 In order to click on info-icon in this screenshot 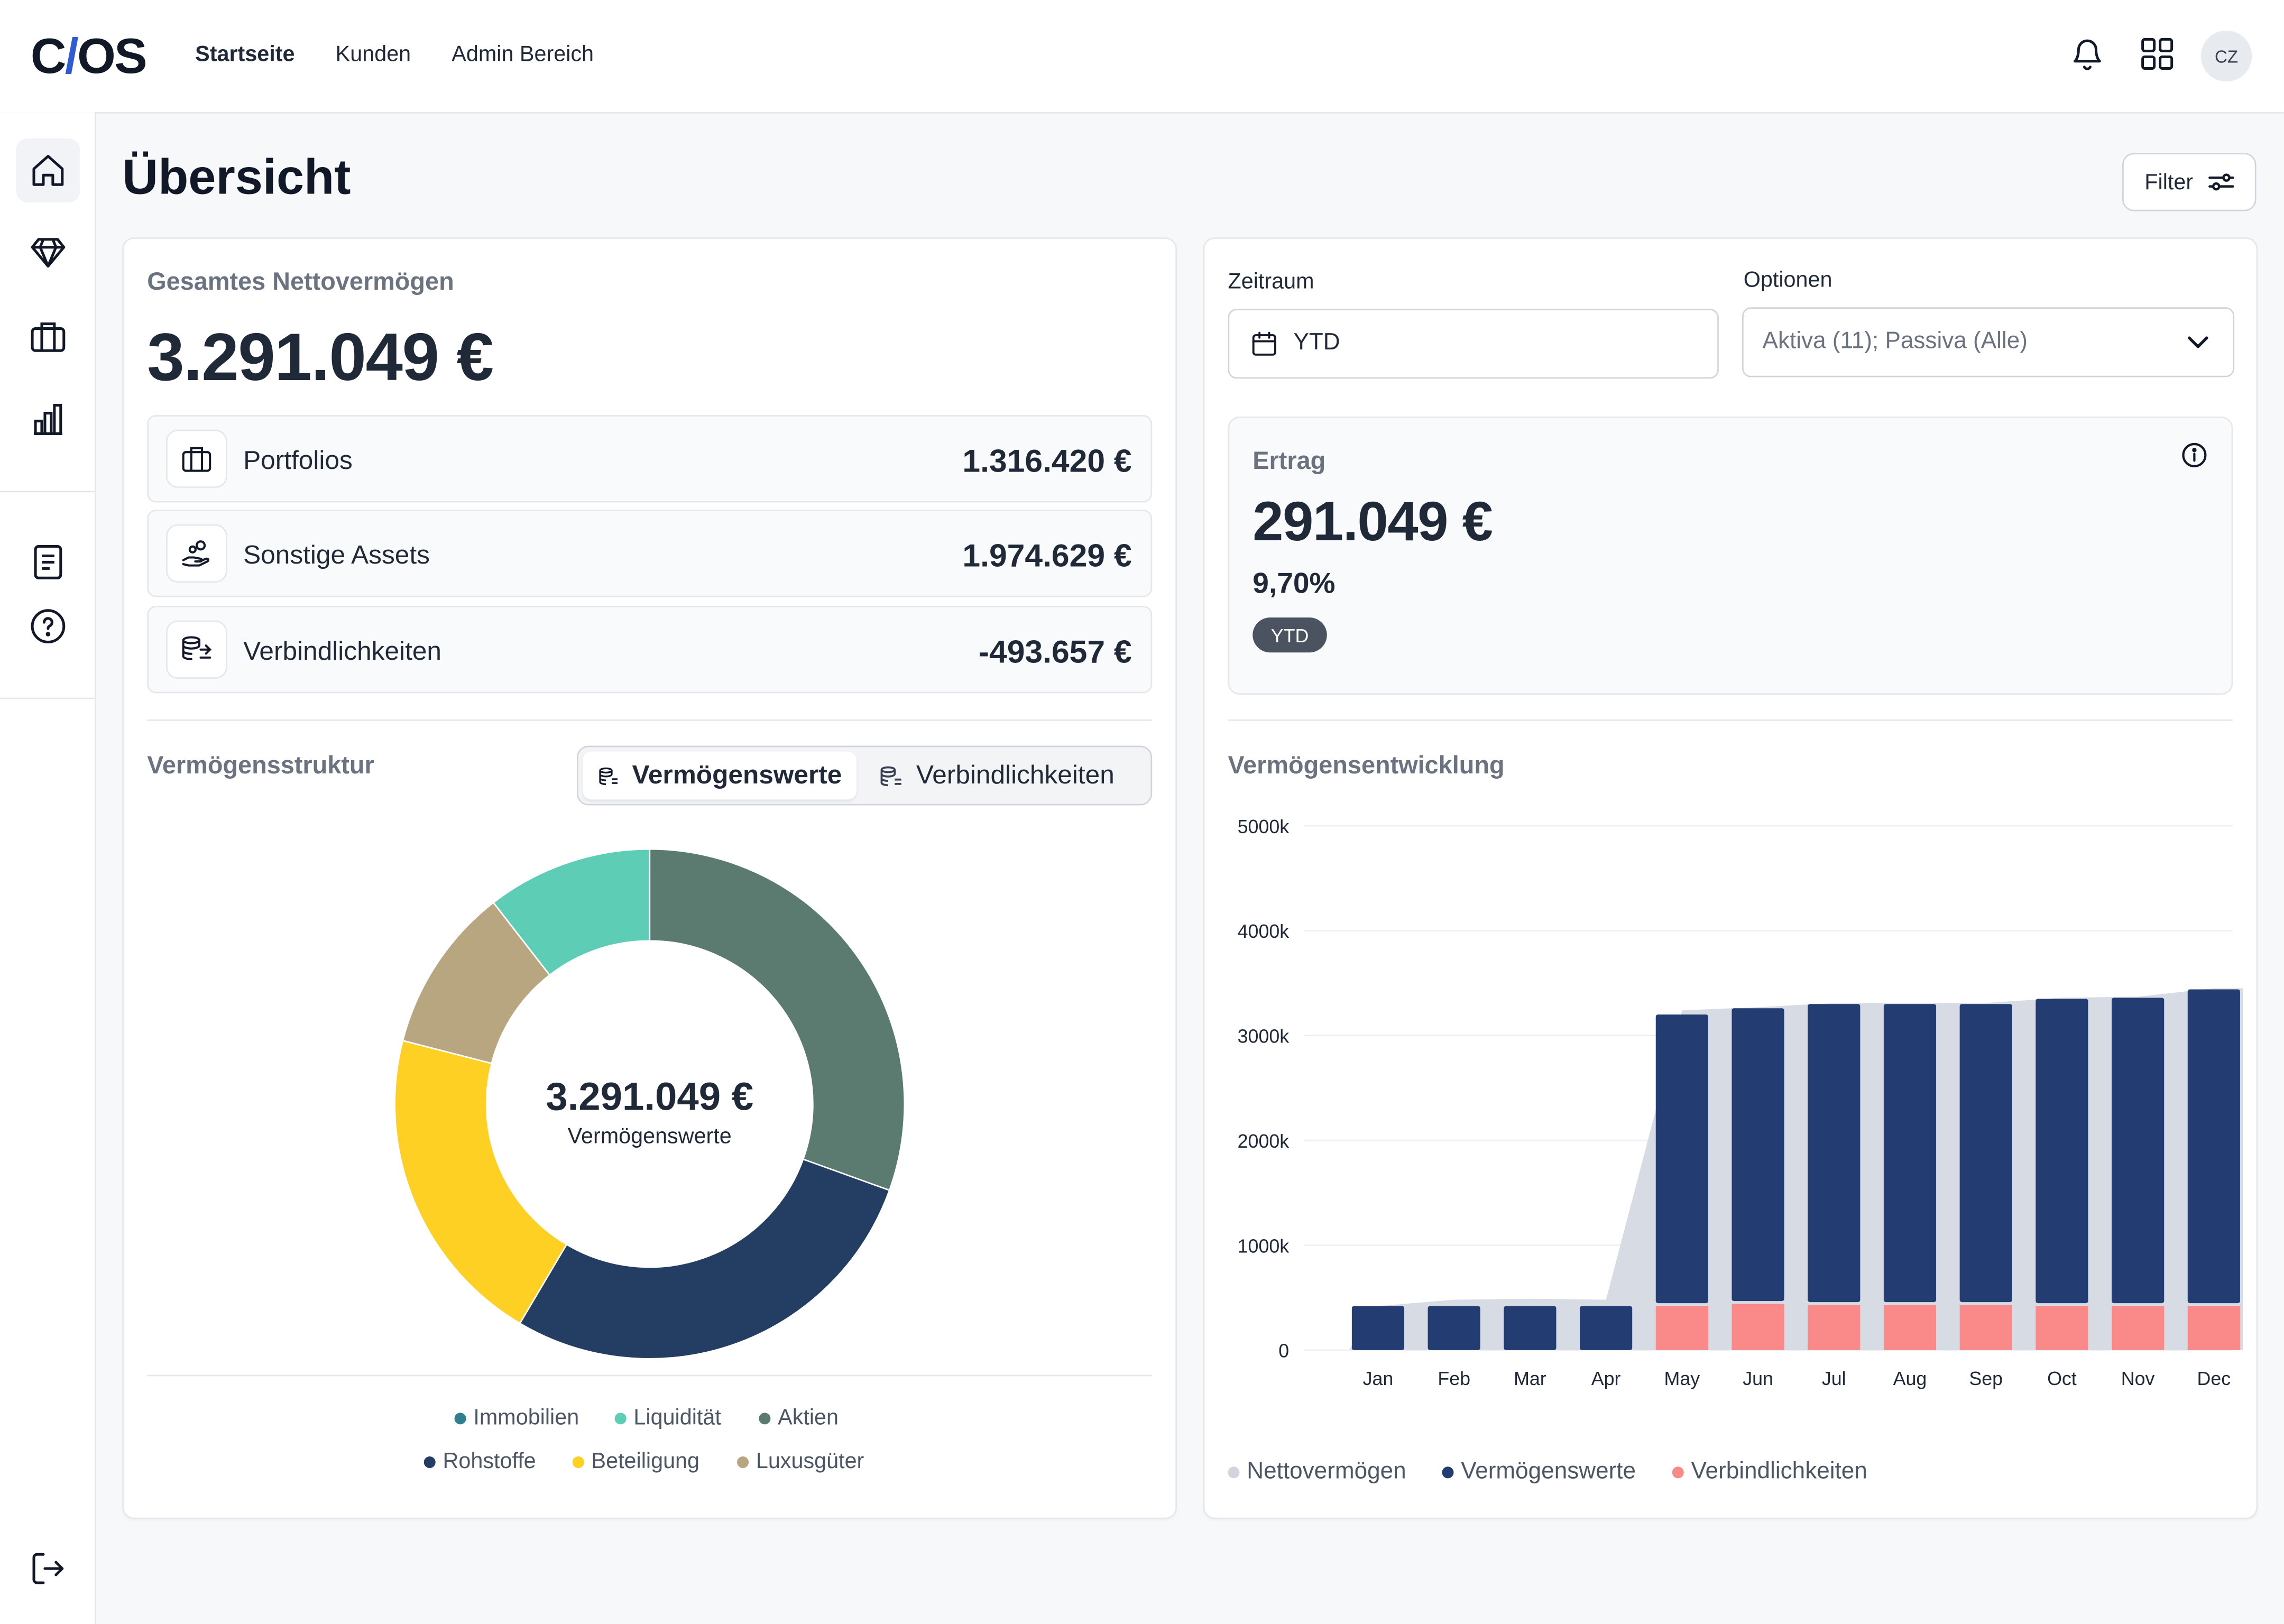, I will do `click(2194, 458)`.